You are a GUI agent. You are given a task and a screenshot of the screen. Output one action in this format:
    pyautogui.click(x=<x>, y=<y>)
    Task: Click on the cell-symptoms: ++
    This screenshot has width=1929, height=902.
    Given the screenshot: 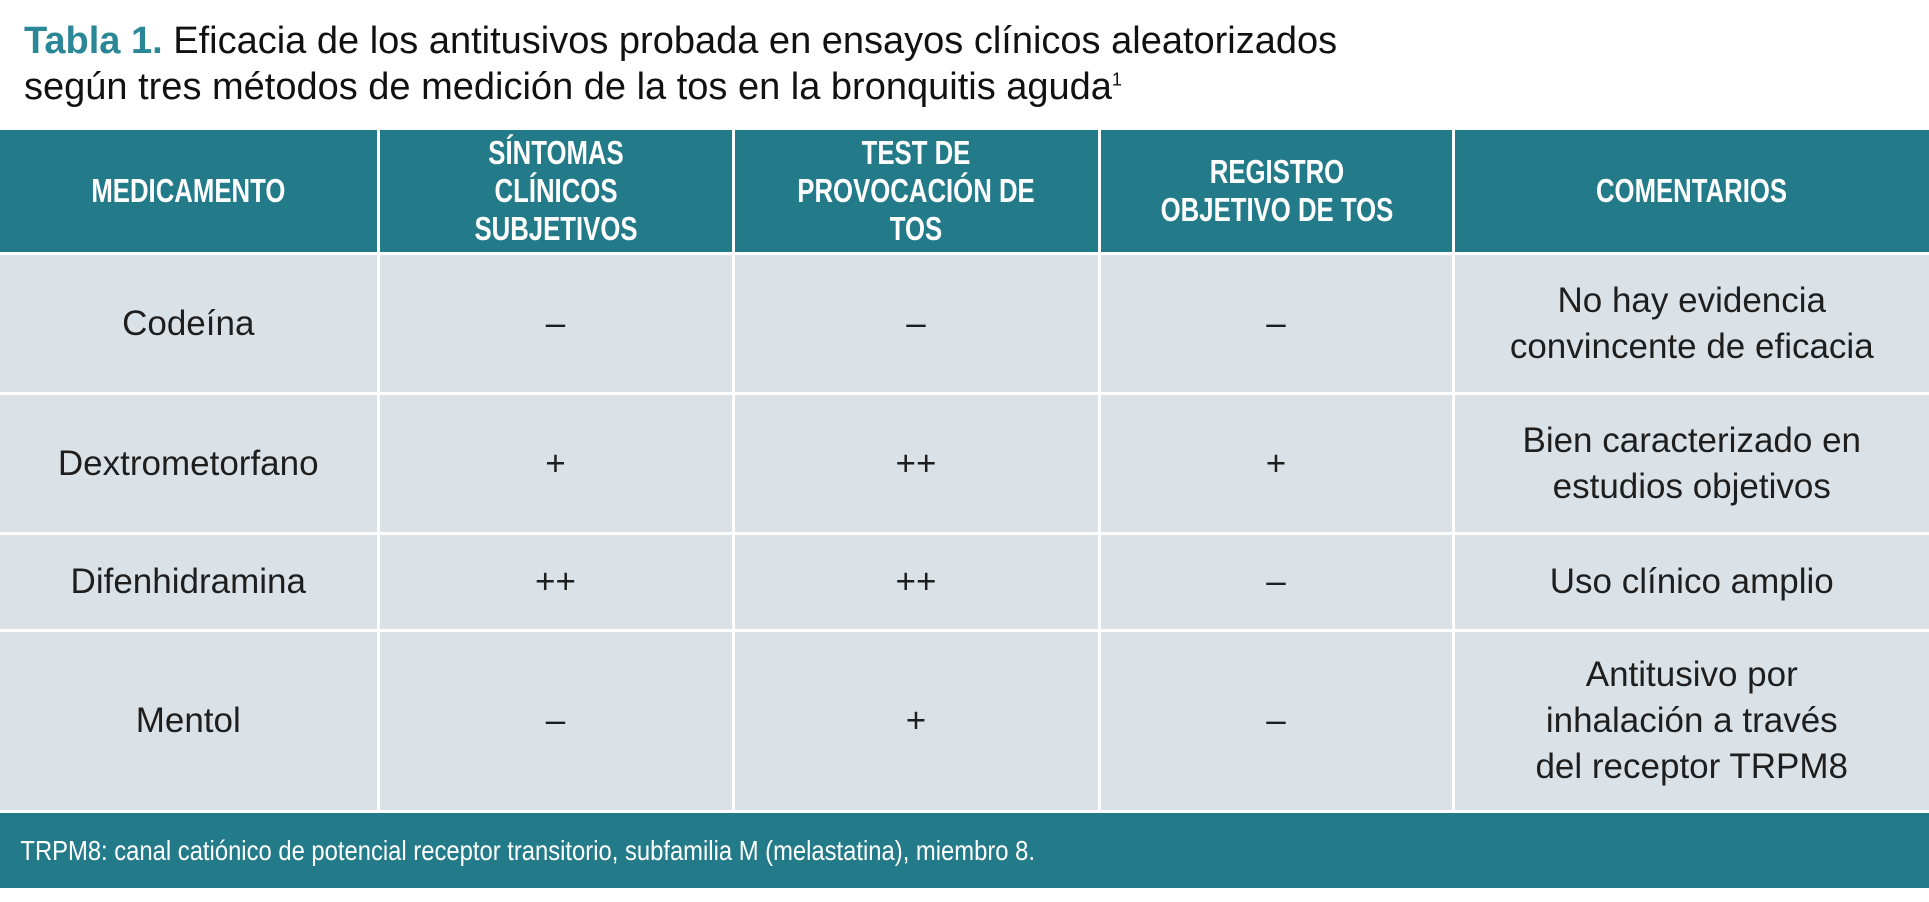 What is the action you would take?
    pyautogui.click(x=555, y=582)
    